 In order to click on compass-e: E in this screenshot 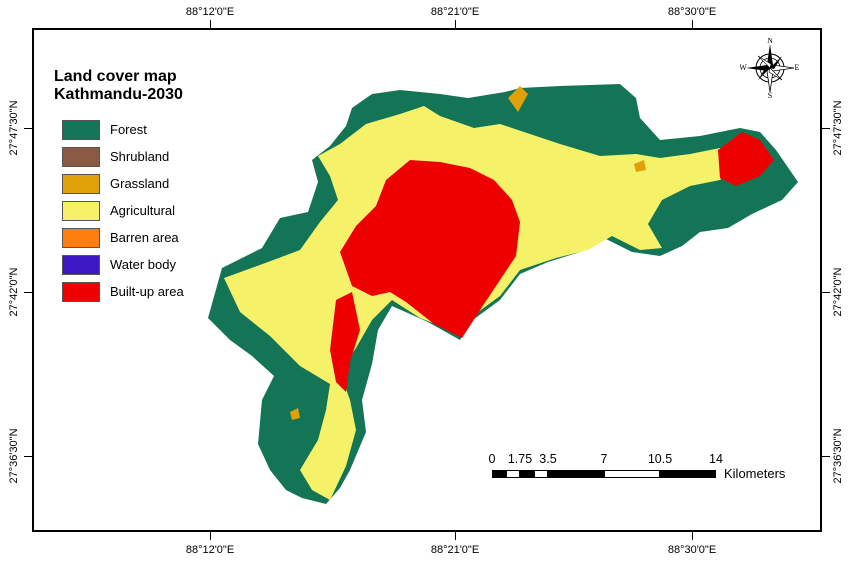, I will do `click(797, 67)`.